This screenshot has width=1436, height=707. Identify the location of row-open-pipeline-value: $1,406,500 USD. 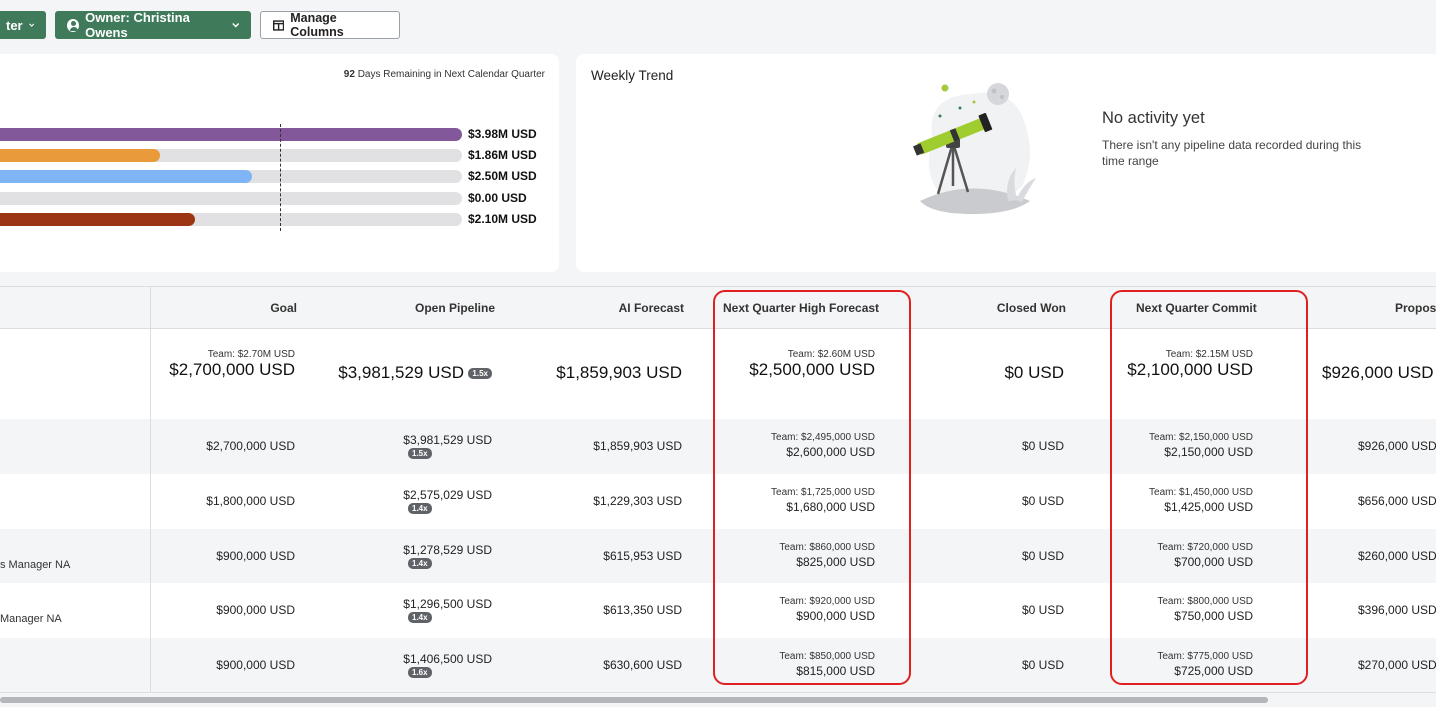
(447, 659).